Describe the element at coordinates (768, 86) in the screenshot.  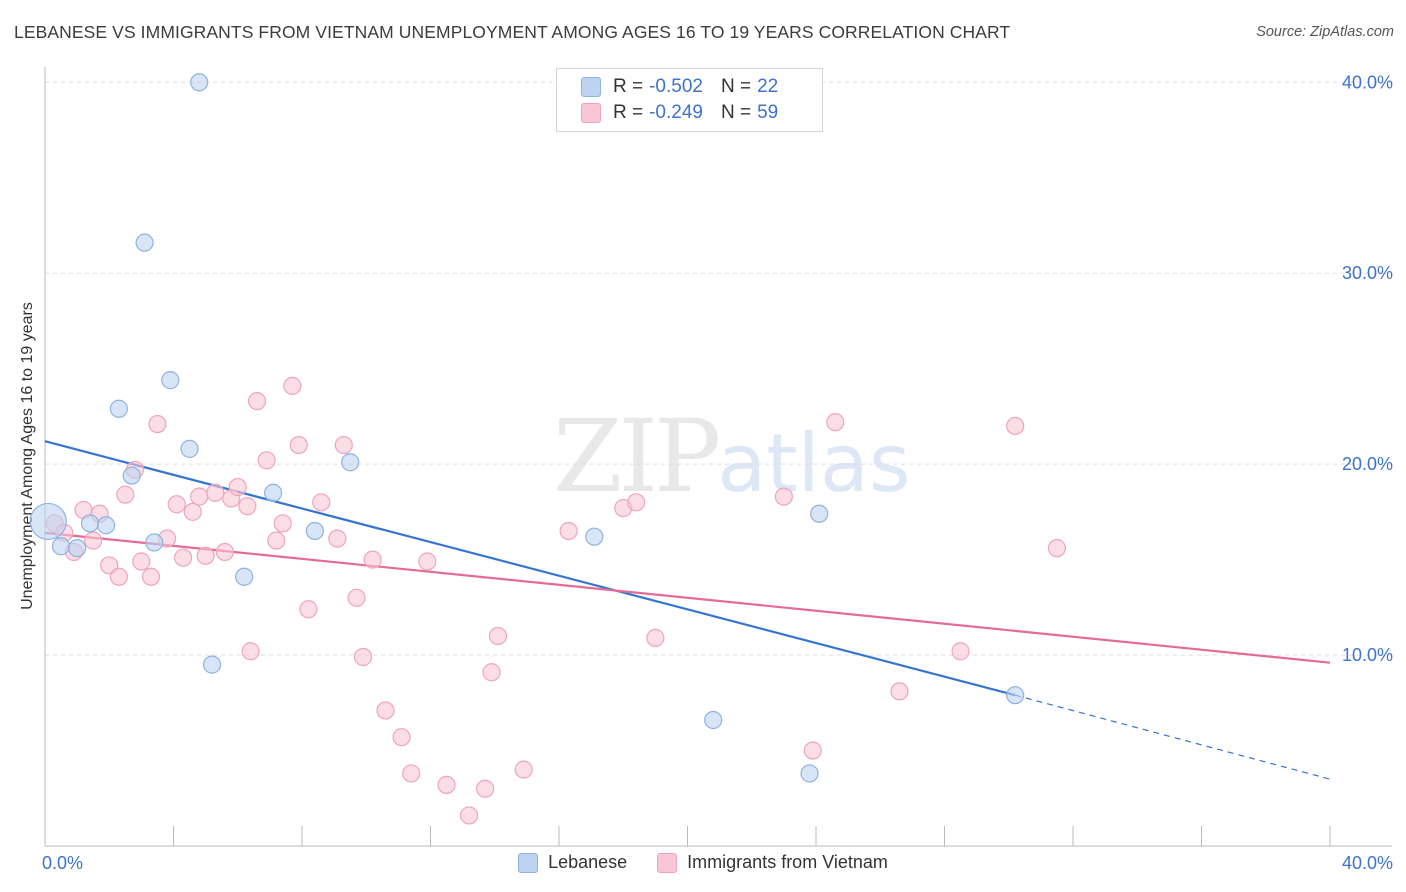
I see `legend-n-value: 22` at that location.